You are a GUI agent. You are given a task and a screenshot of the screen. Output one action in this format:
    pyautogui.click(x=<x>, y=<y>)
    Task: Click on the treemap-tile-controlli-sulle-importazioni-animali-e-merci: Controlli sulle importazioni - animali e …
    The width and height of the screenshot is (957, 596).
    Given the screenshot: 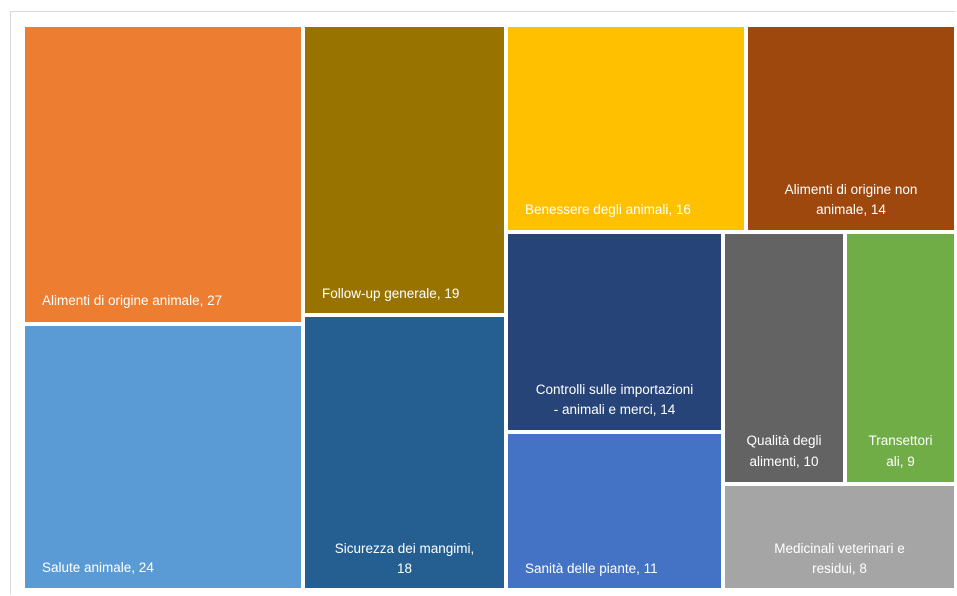 What is the action you would take?
    pyautogui.click(x=614, y=332)
    